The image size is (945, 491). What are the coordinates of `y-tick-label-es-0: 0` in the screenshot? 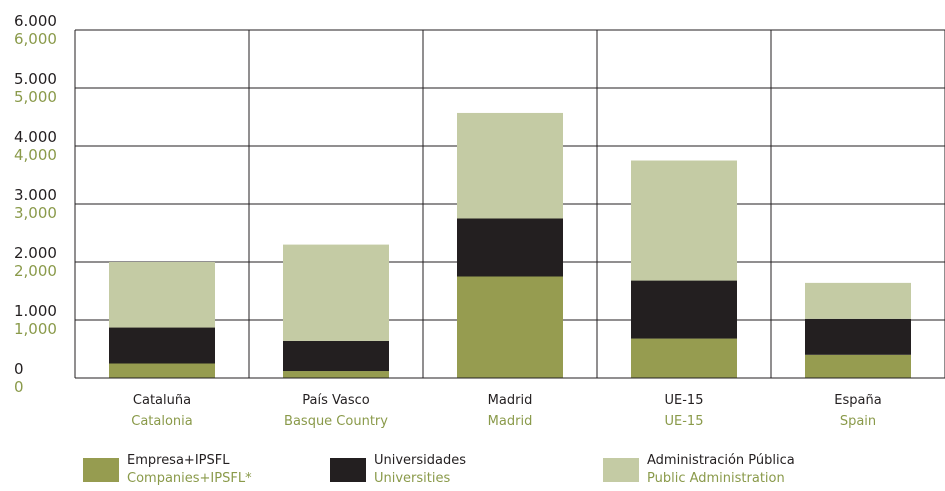 It's located at (19, 369).